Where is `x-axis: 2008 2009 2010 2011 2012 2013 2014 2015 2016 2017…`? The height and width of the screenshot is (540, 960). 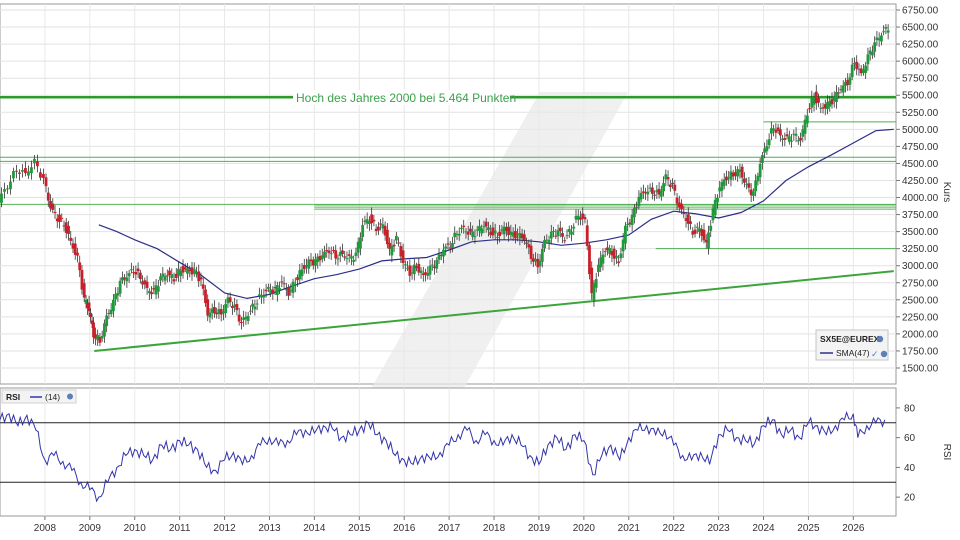
x-axis: 2008 2009 2010 2011 2012 2013 2014 2015 2016 2017… is located at coordinates (449, 525).